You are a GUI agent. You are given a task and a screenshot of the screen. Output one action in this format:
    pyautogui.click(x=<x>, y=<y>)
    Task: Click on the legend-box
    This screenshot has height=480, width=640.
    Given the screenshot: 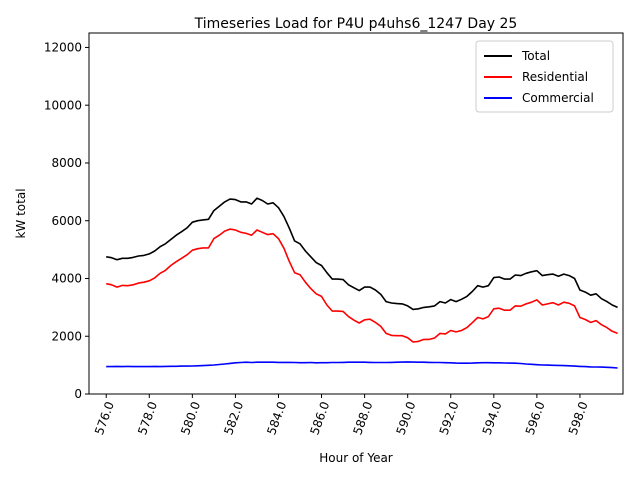 What is the action you would take?
    pyautogui.click(x=544, y=76)
    